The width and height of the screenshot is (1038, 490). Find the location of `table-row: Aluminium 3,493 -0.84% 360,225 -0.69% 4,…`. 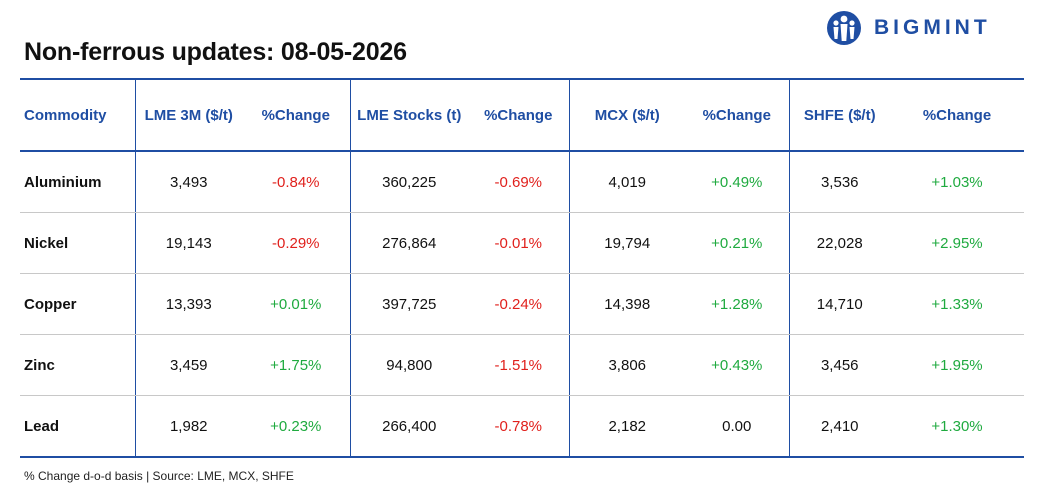

table-row: Aluminium 3,493 -0.84% 360,225 -0.69% 4,… is located at coordinates (522, 182).